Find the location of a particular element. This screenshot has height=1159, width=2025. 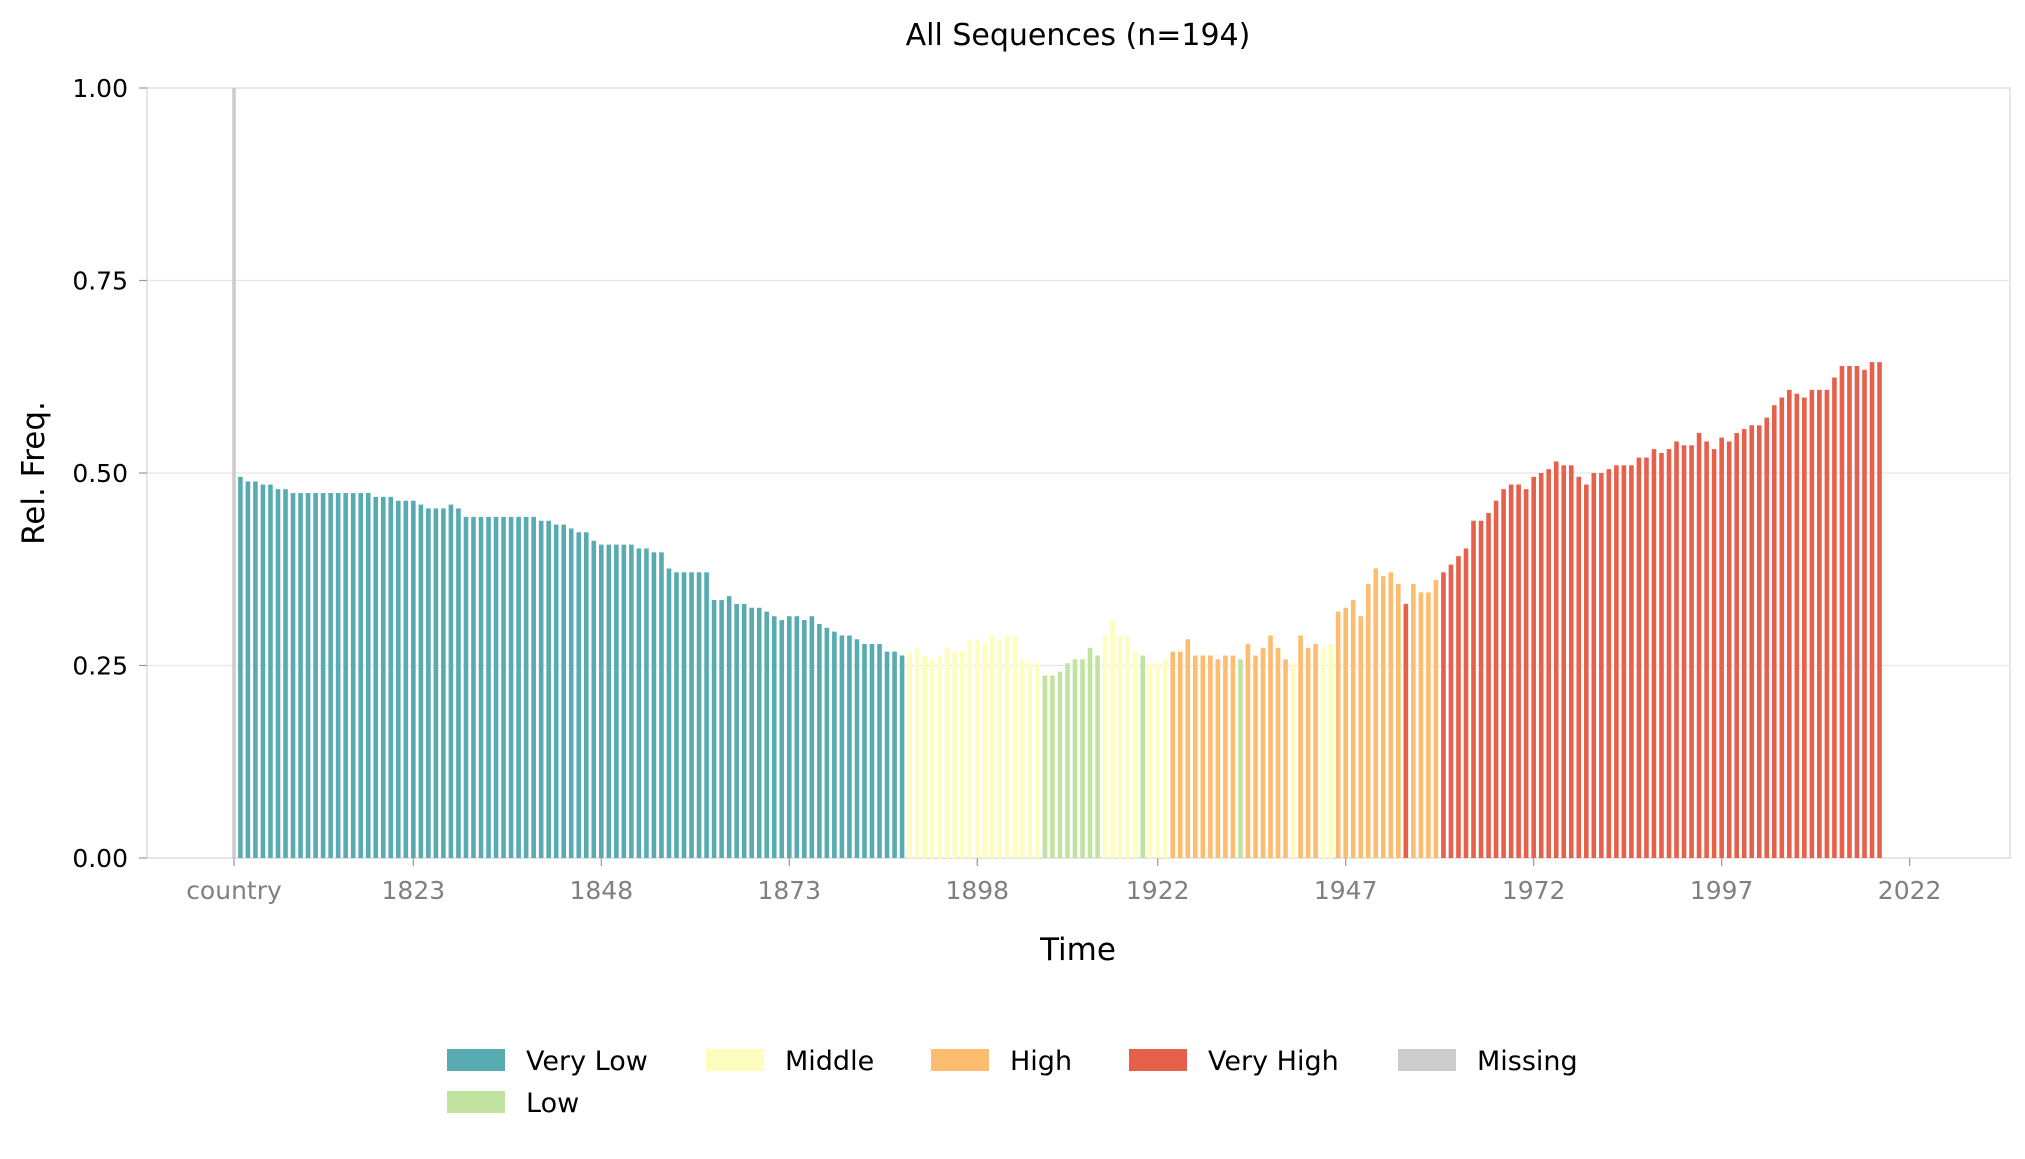

y-axis-ticks: 0.00 0.25 0.50 0.75 1.00 is located at coordinates (109, 473).